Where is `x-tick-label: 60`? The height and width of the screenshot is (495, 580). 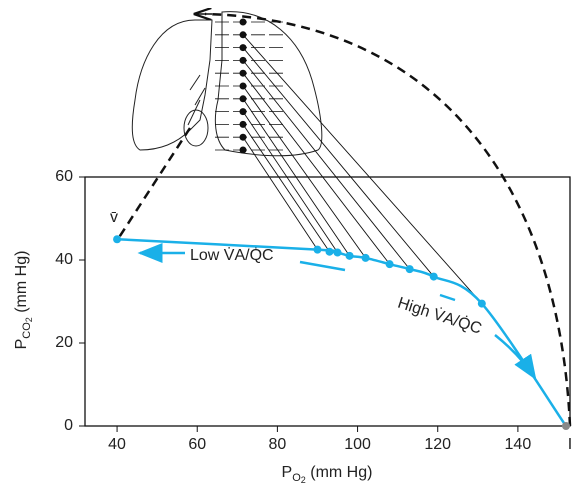 x-tick-label: 60 is located at coordinates (197, 444).